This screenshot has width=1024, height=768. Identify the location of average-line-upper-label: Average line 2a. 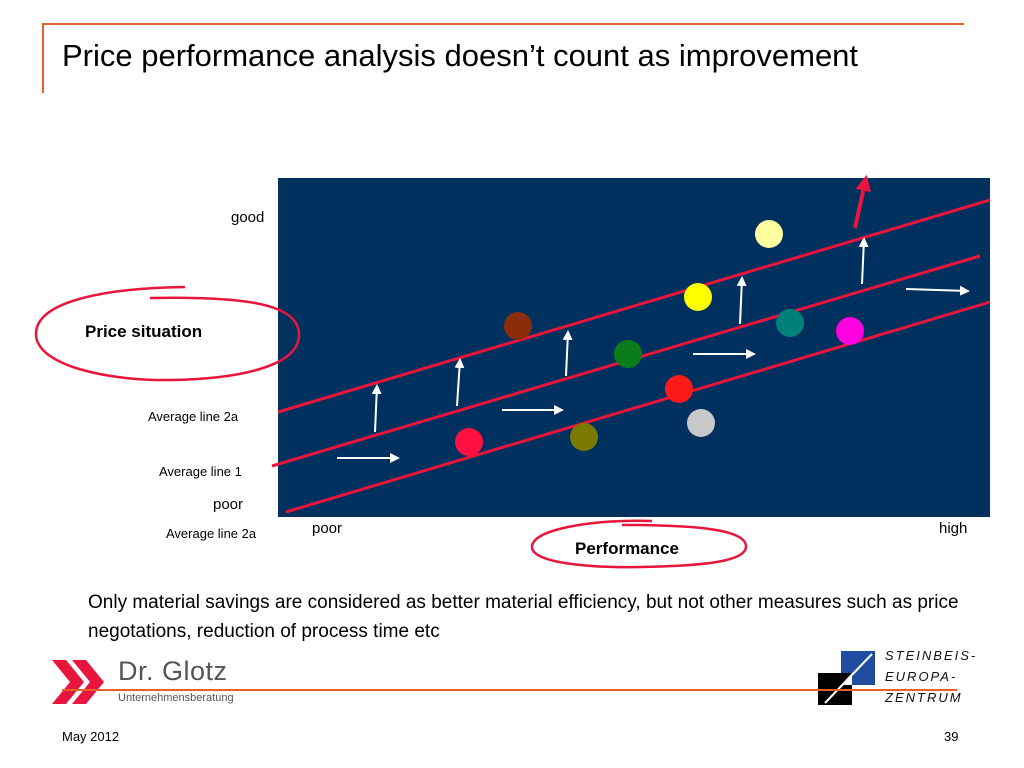
(193, 416).